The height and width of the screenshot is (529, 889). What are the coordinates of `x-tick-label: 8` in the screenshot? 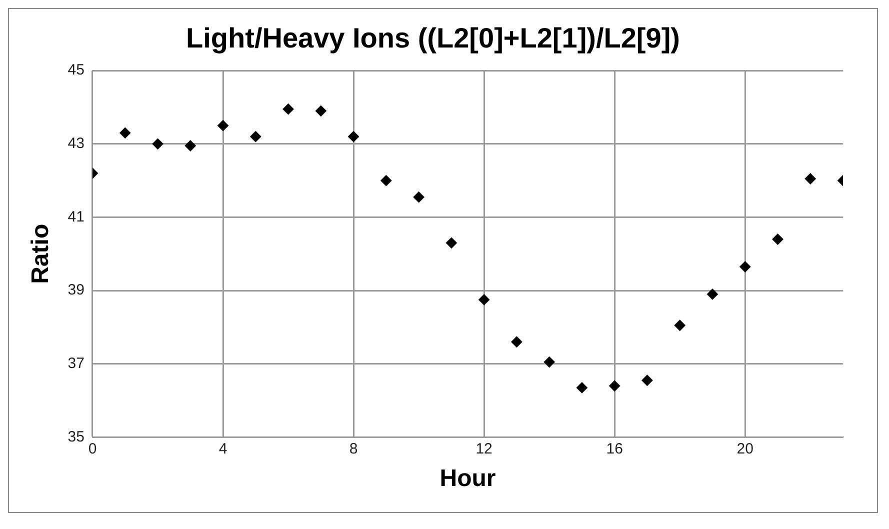 It's located at (353, 449).